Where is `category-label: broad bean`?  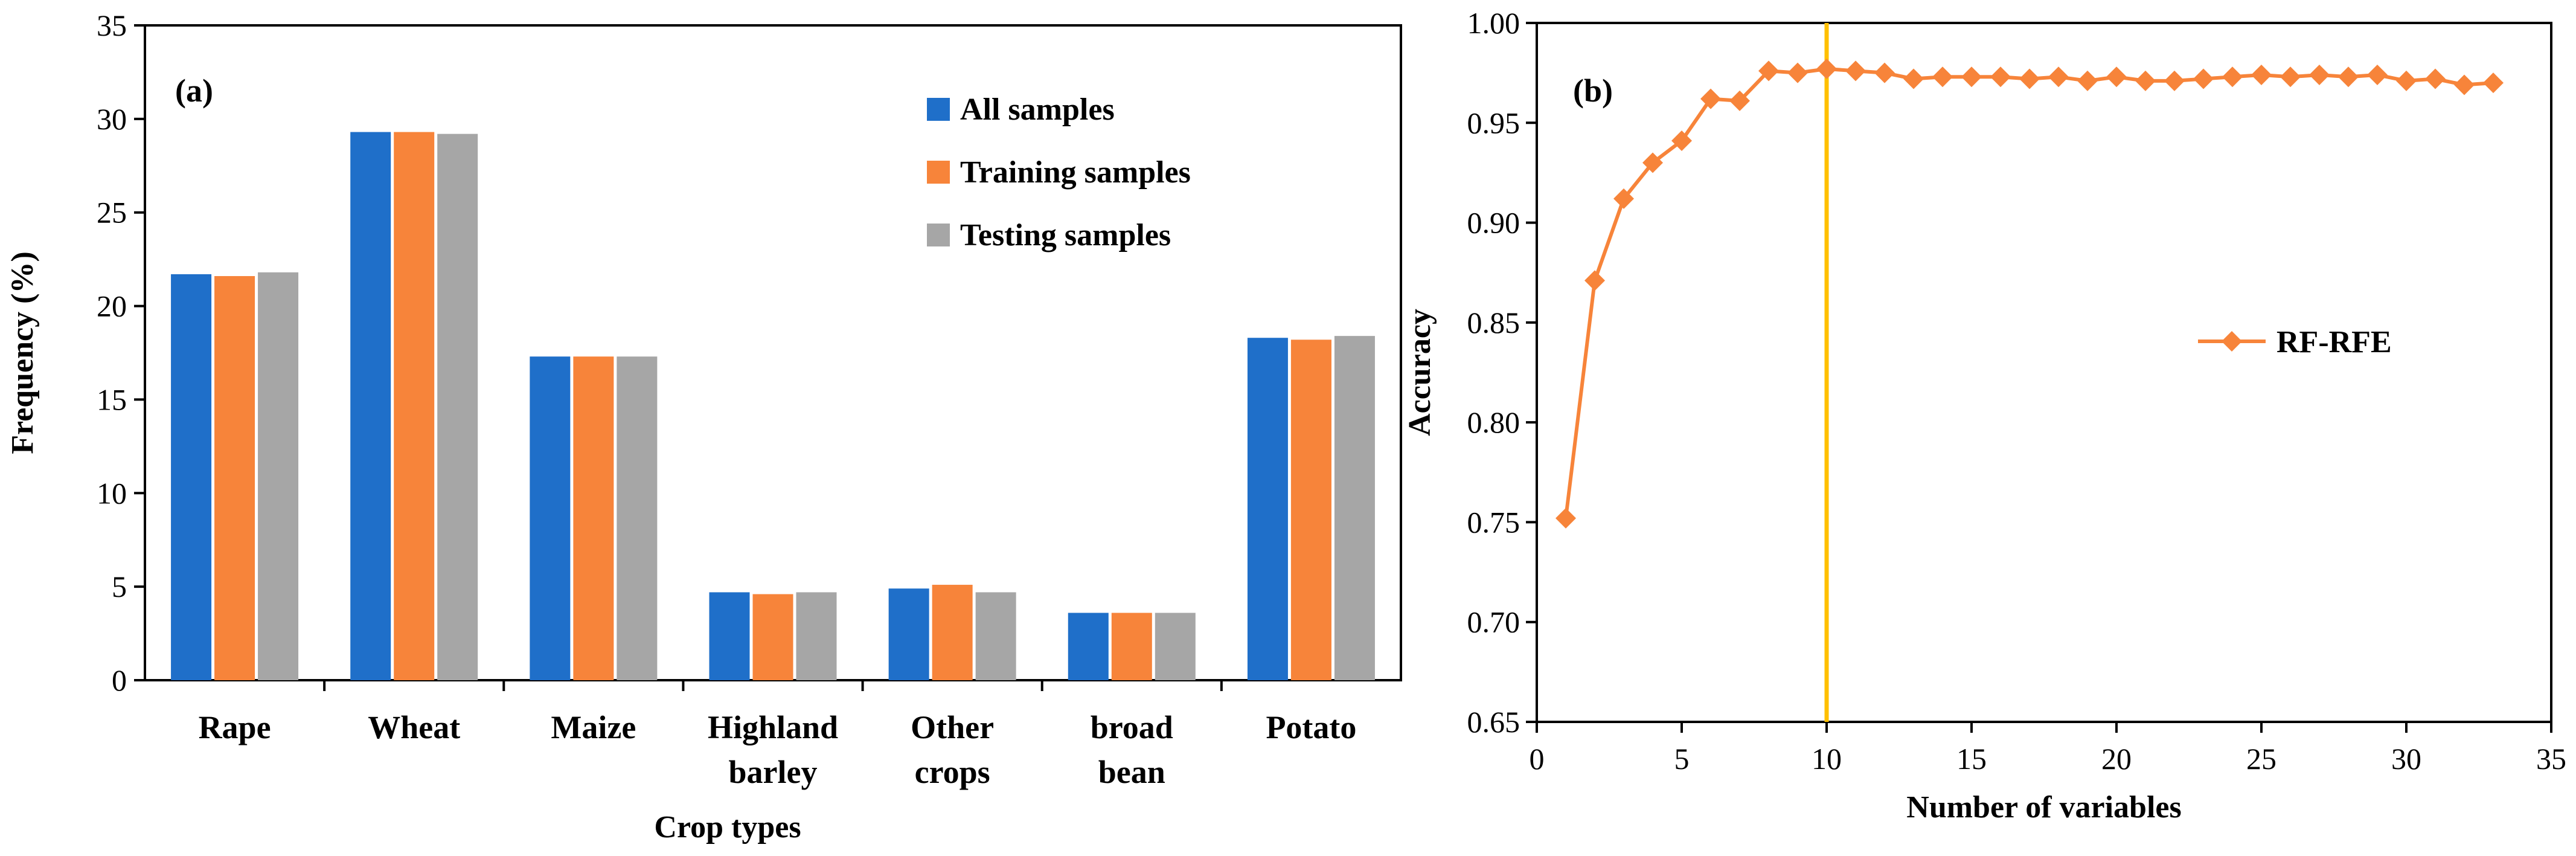
category-label: broad bean is located at coordinates (1132, 749).